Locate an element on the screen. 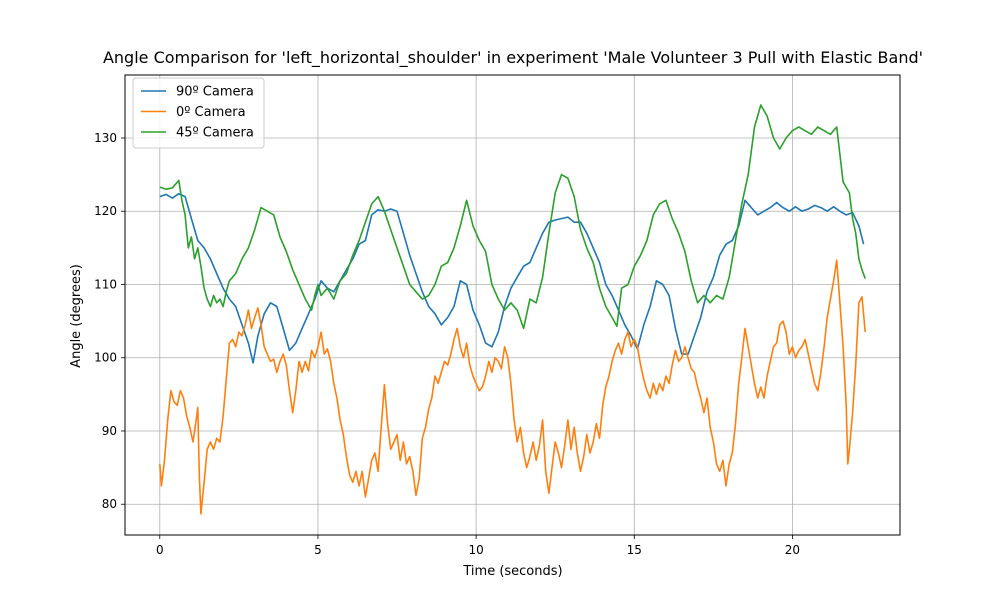 This screenshot has height=604, width=1000. legend-label-2: 45º Camera is located at coordinates (215, 133).